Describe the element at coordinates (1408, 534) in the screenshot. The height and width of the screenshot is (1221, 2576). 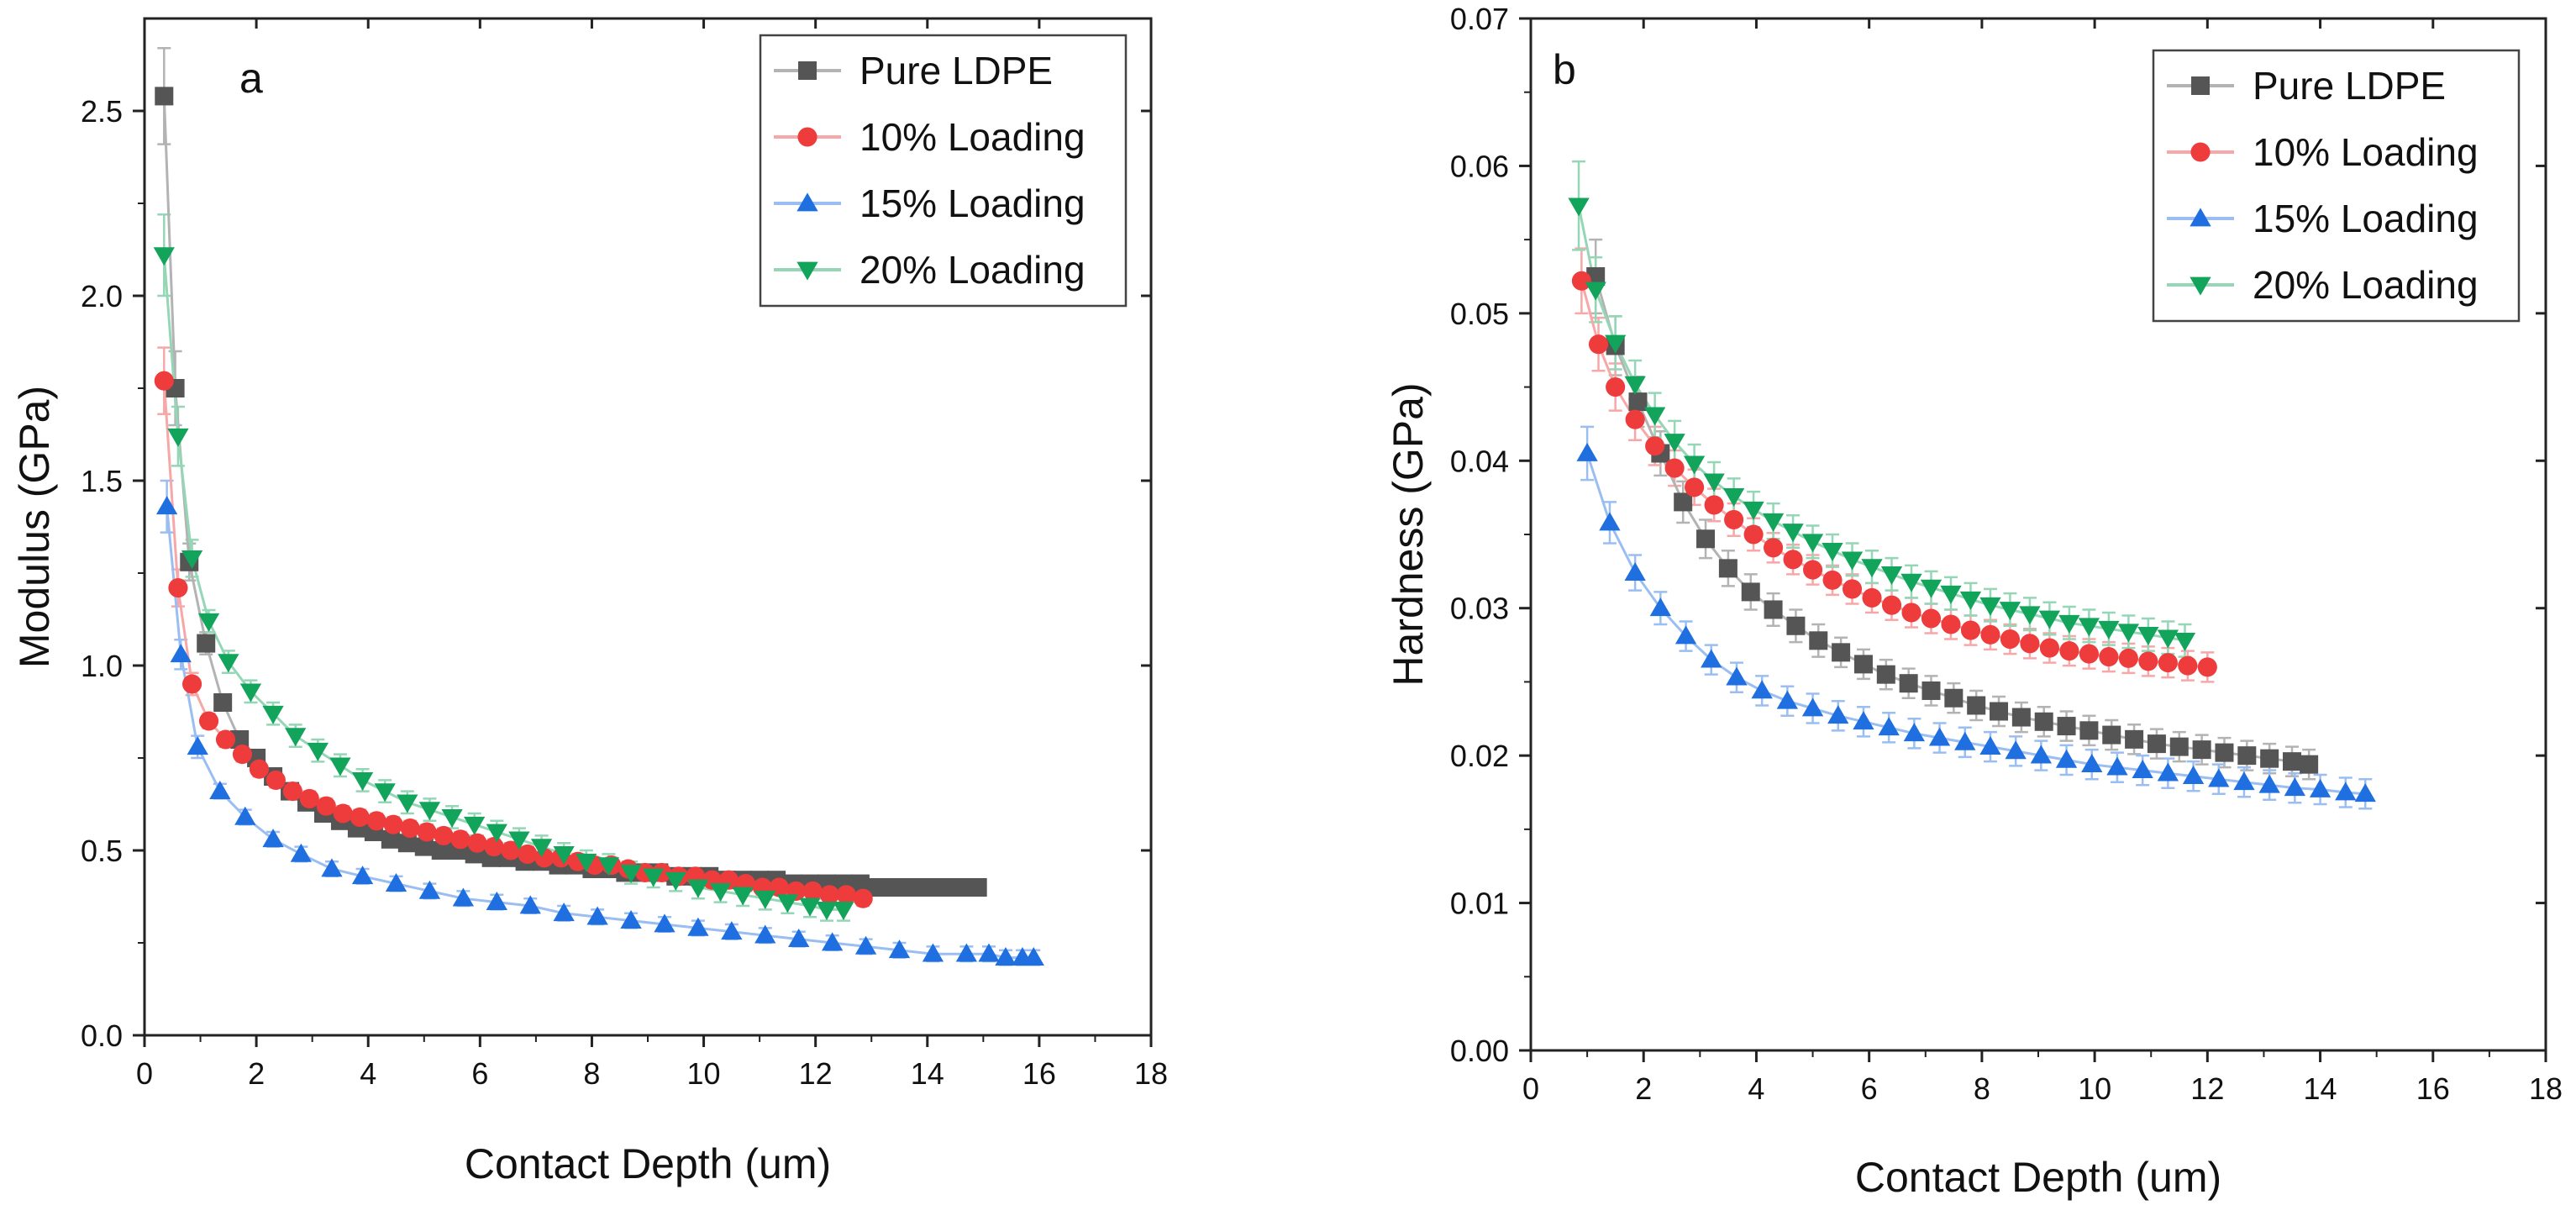
I see `panel-b-y-axis-title: Hardness (GPa)` at that location.